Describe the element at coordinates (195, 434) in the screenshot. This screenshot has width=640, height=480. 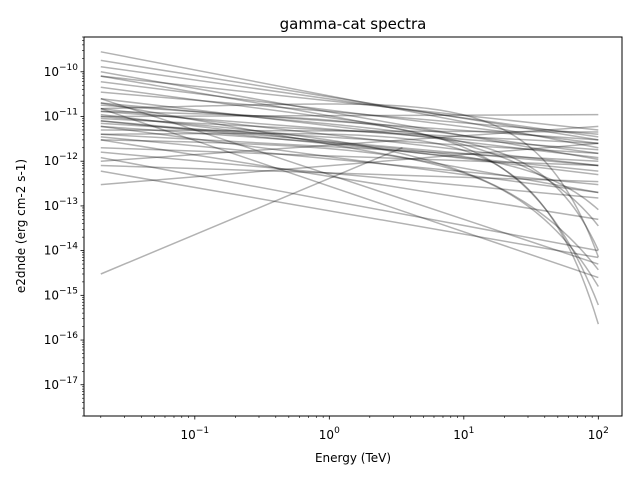
I see `x-tick-label: 10⁻¹` at that location.